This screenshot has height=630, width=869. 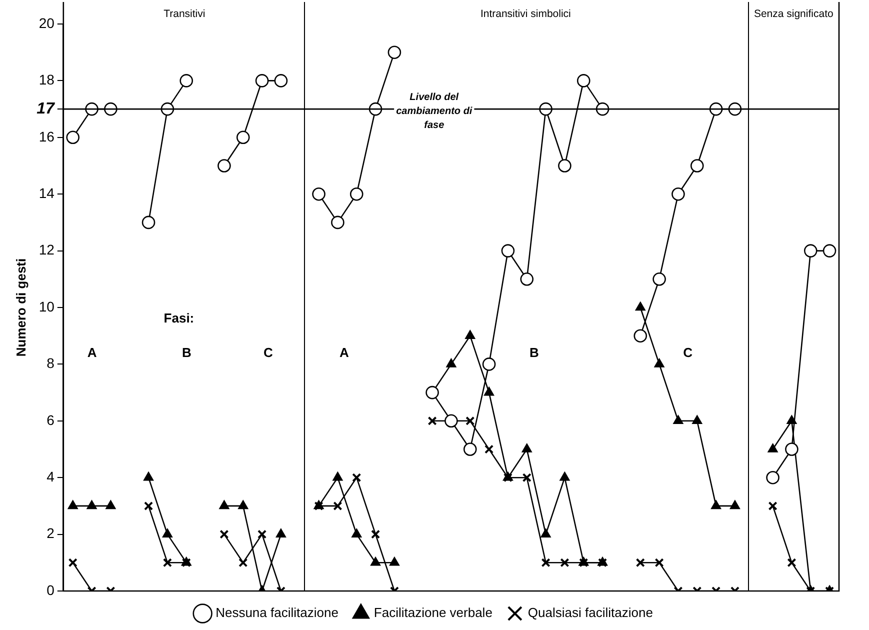 I want to click on text: Senza significato, so click(x=794, y=14).